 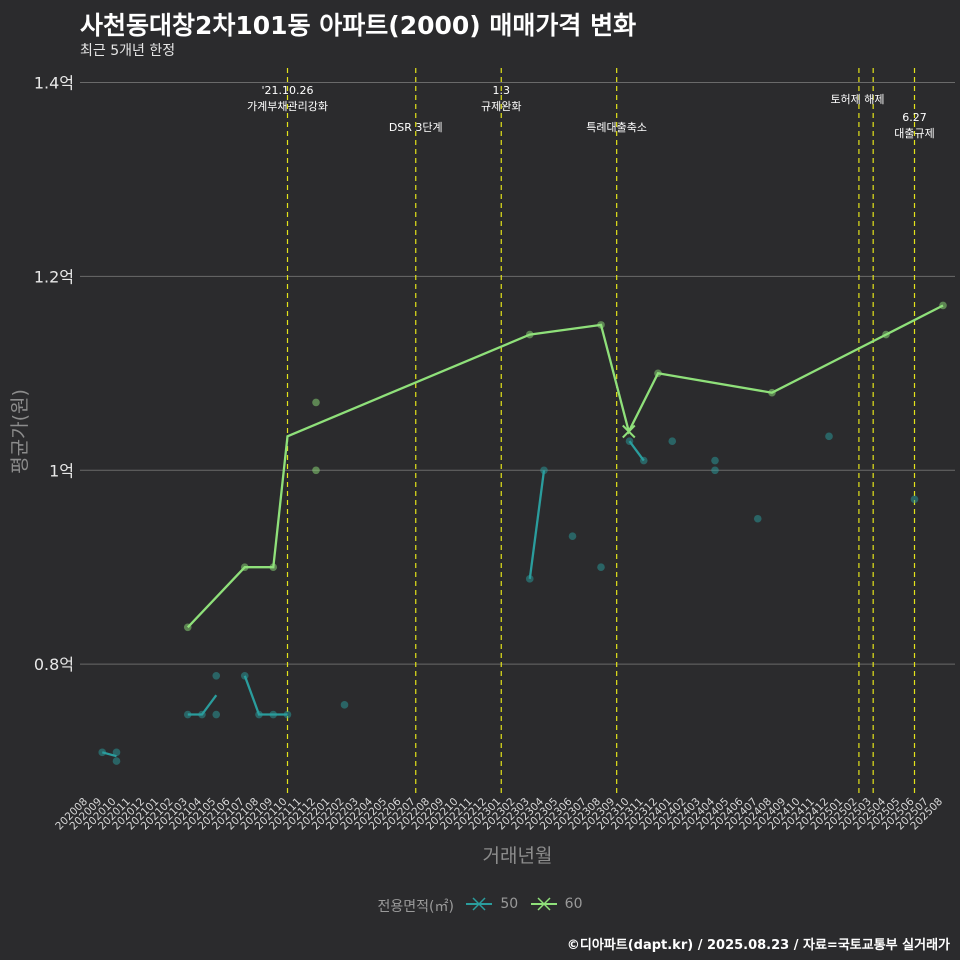 I want to click on event-label-6-0: 6.27, so click(x=914, y=117).